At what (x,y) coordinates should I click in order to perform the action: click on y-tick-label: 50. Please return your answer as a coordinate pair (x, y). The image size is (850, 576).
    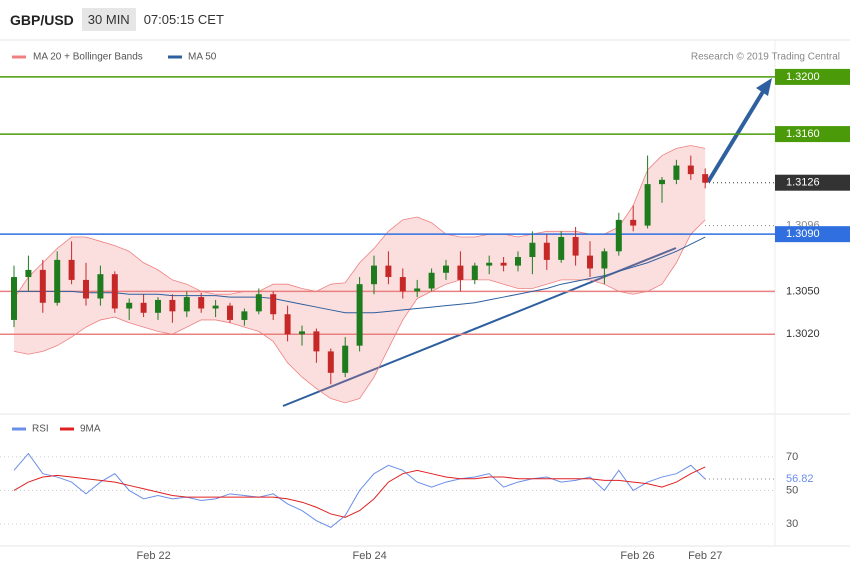
    Looking at the image, I should click on (792, 490).